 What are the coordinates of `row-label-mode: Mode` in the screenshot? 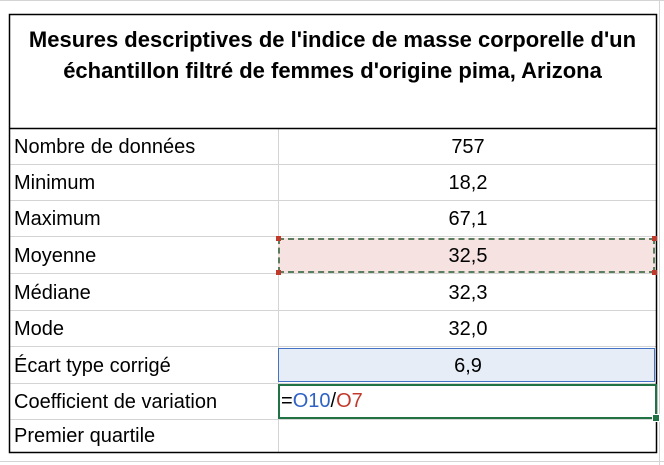 It's located at (39, 329).